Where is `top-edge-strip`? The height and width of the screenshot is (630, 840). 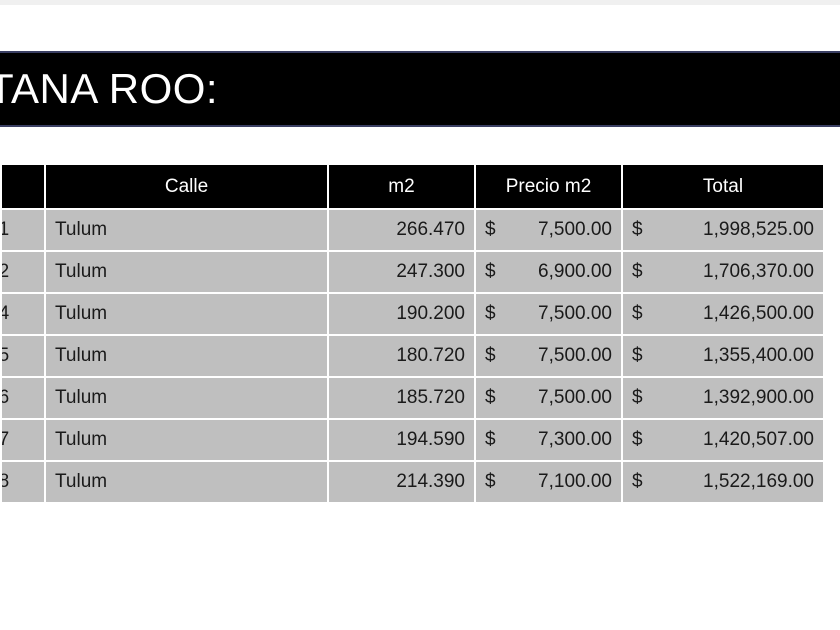 top-edge-strip is located at coordinates (420, 2).